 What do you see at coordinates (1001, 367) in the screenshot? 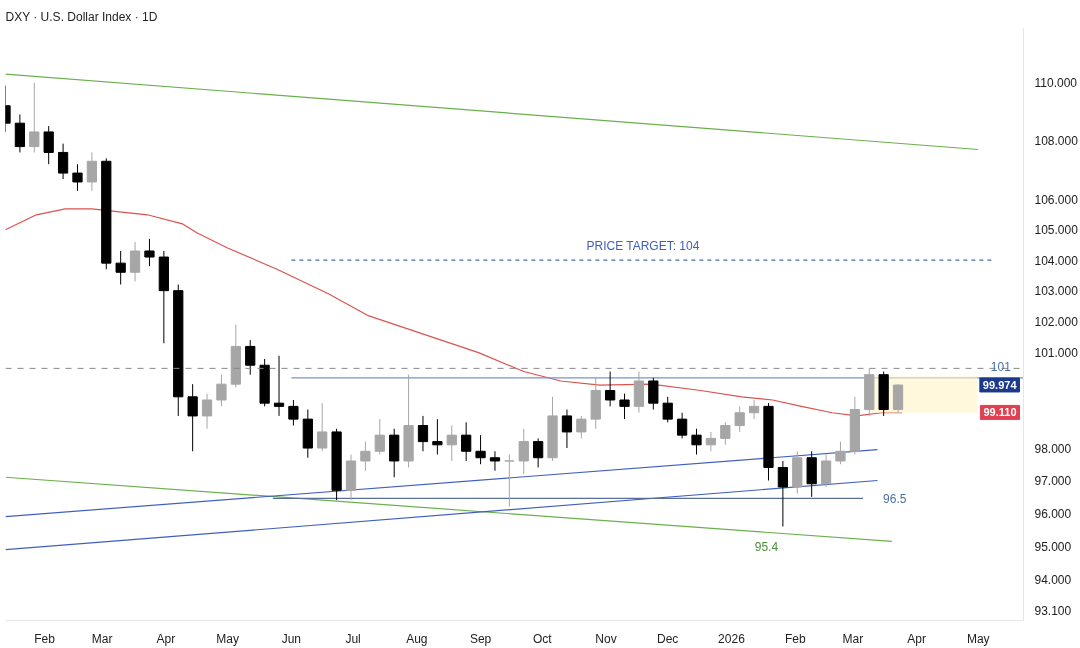
I see `annotation: 101` at bounding box center [1001, 367].